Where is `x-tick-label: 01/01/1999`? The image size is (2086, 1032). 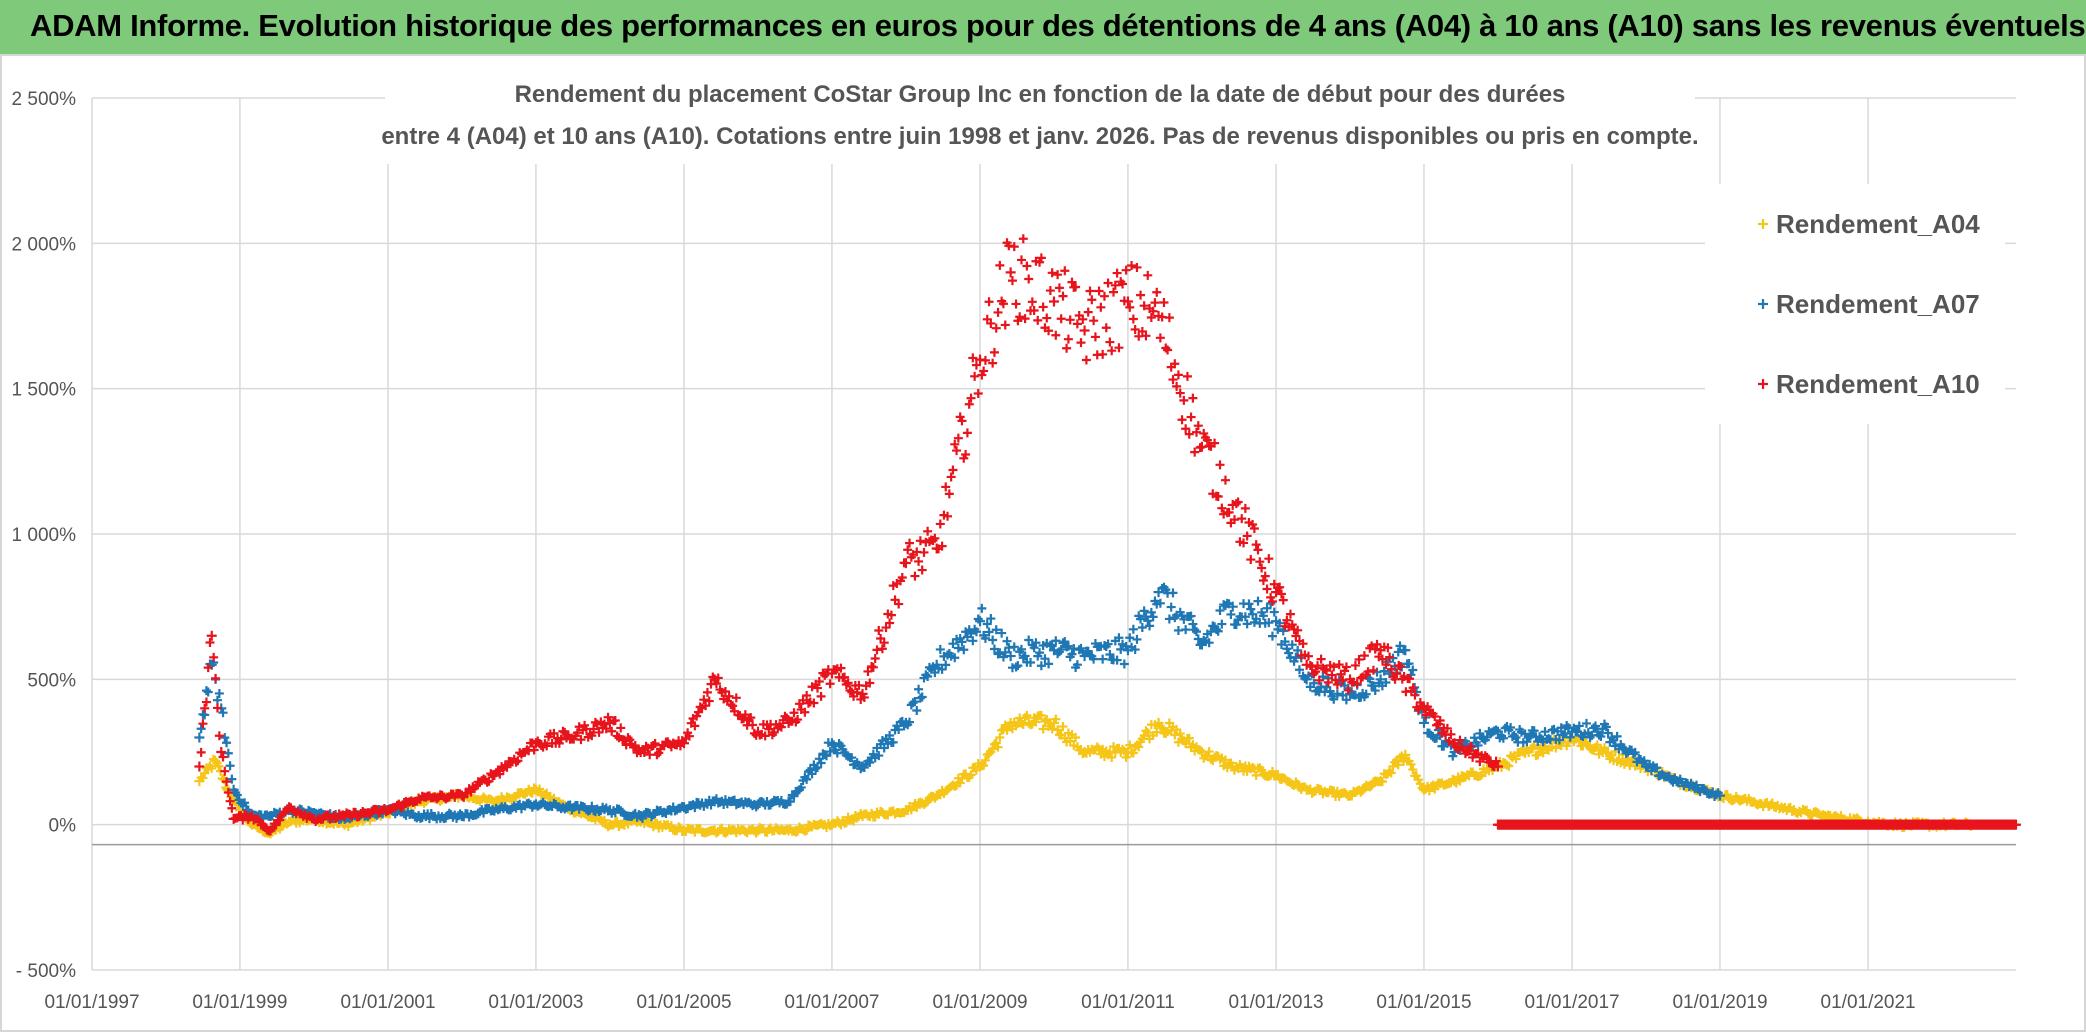
x-tick-label: 01/01/1999 is located at coordinates (239, 1002).